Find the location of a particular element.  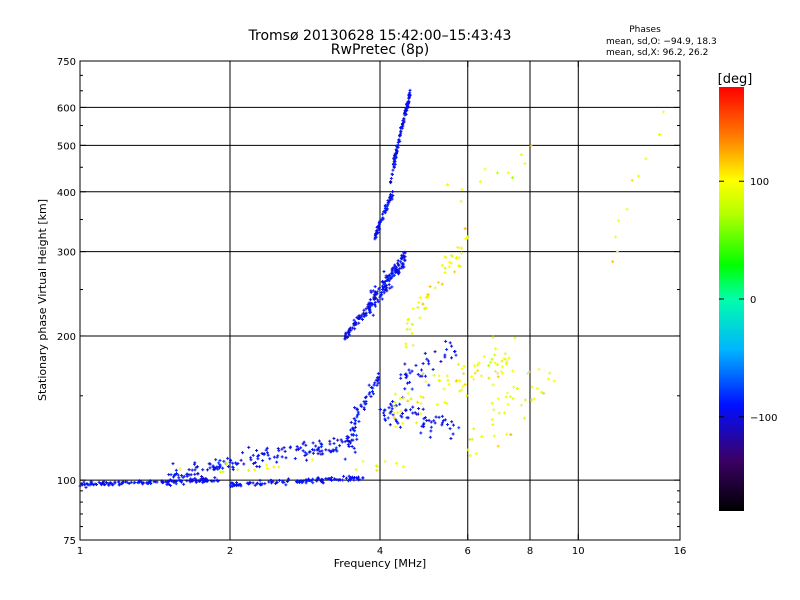

y-tick-label: 750 is located at coordinates (66, 62).